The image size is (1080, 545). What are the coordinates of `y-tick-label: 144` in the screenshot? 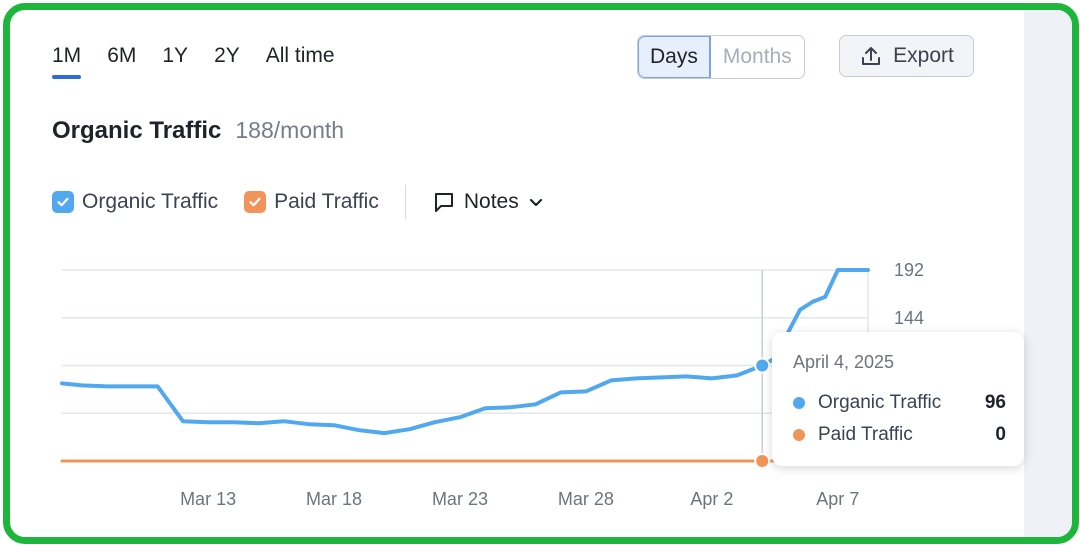 It's located at (909, 318).